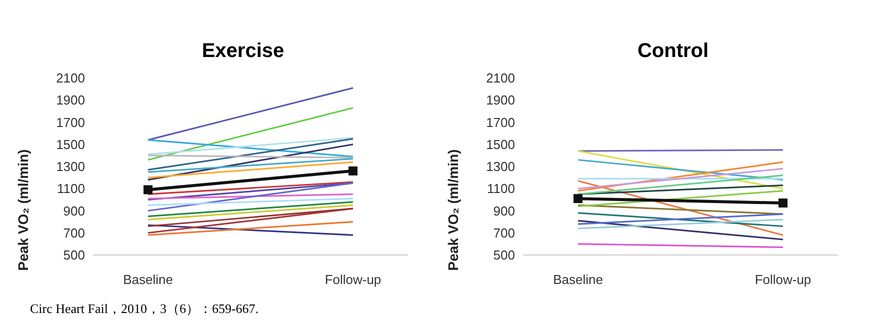 The image size is (872, 329). Describe the element at coordinates (673, 52) in the screenshot. I see `chart-title: Control` at that location.